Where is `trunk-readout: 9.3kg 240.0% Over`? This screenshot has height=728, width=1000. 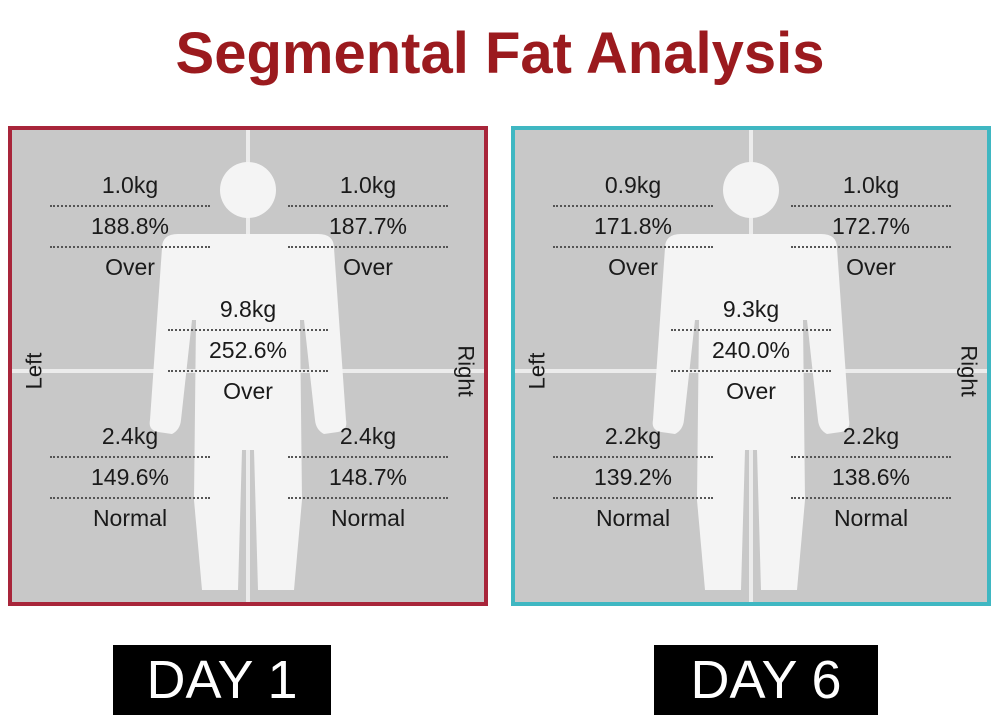
trunk-readout: 9.3kg 240.0% Over is located at coordinates (751, 351).